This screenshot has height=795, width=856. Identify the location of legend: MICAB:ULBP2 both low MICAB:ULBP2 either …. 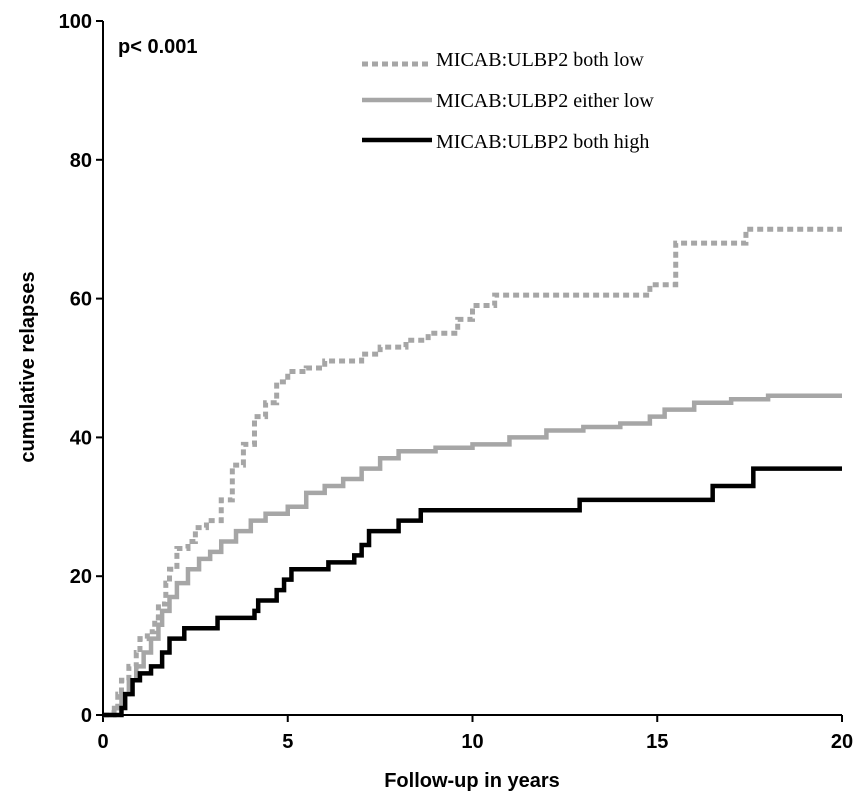
(508, 101).